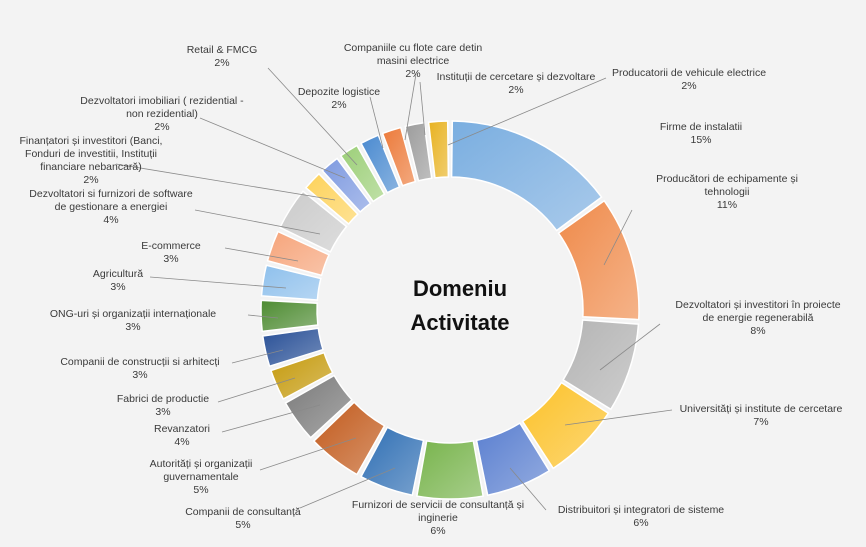 The width and height of the screenshot is (866, 547). What do you see at coordinates (161, 127) in the screenshot?
I see `slice-value-label-16: 2%` at bounding box center [161, 127].